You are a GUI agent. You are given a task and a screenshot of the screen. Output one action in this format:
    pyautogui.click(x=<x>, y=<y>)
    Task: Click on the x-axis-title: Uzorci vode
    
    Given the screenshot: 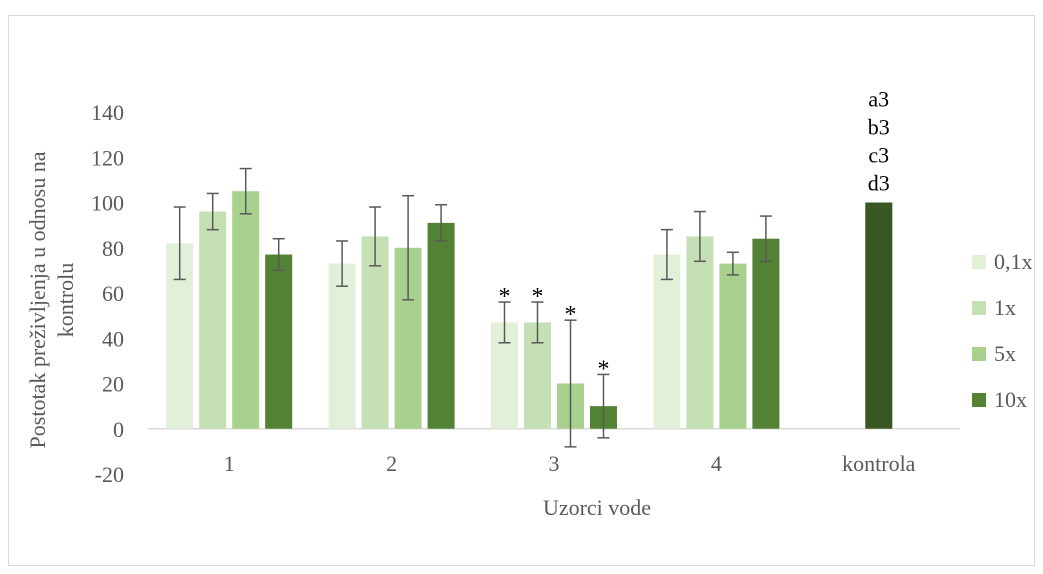 What is the action you would take?
    pyautogui.click(x=597, y=507)
    